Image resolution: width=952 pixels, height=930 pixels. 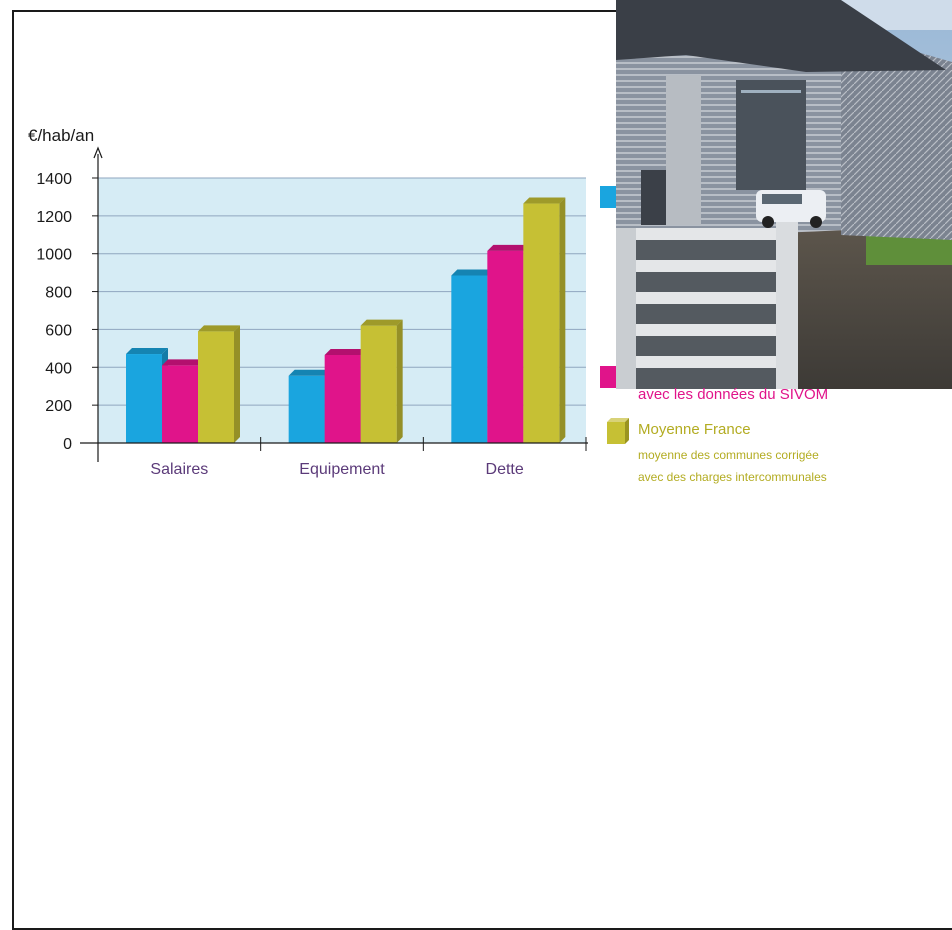 I want to click on y-tick-label: 1000, so click(x=54, y=255).